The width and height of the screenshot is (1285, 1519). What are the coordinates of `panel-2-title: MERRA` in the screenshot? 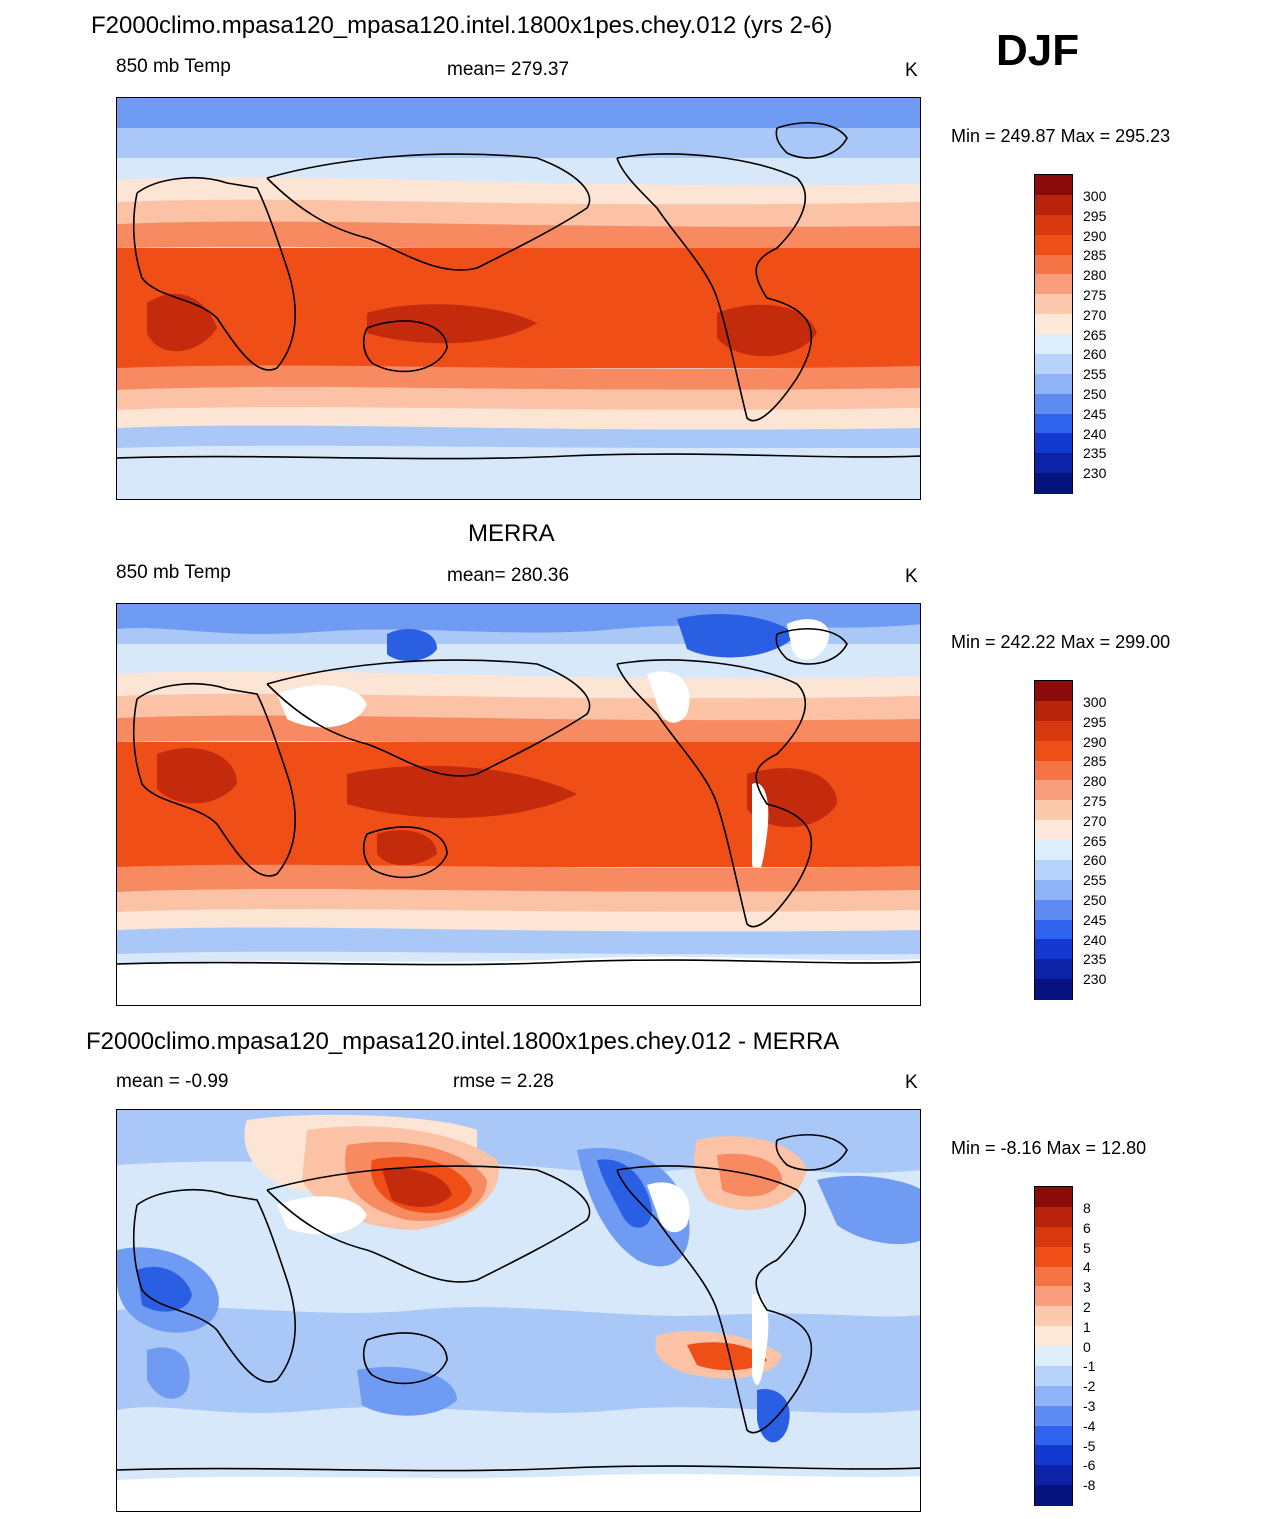 It's located at (511, 533).